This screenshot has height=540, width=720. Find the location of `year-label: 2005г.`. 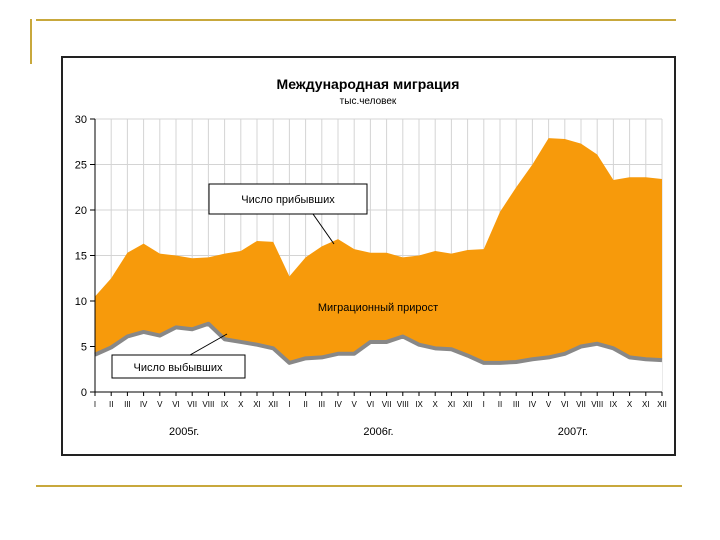

year-label: 2005г. is located at coordinates (184, 432).